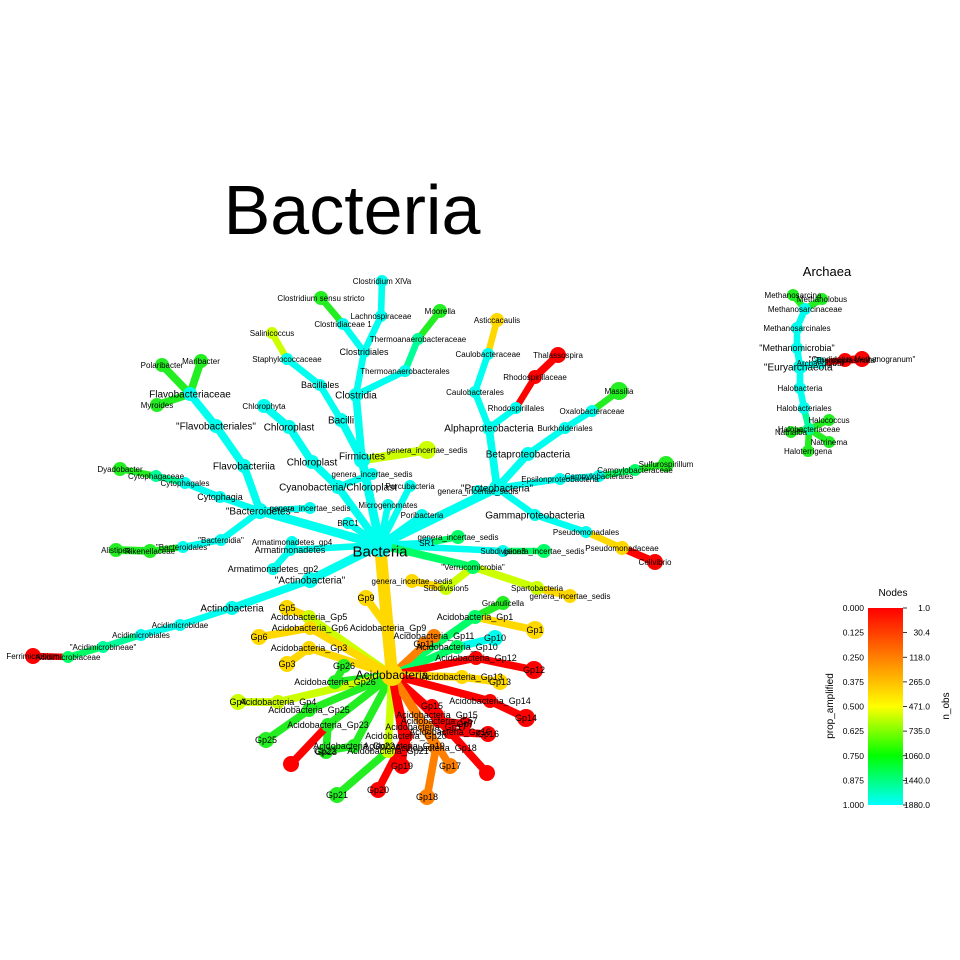  Describe the element at coordinates (271, 594) in the screenshot. I see `edge-actinobacteria-class` at that location.